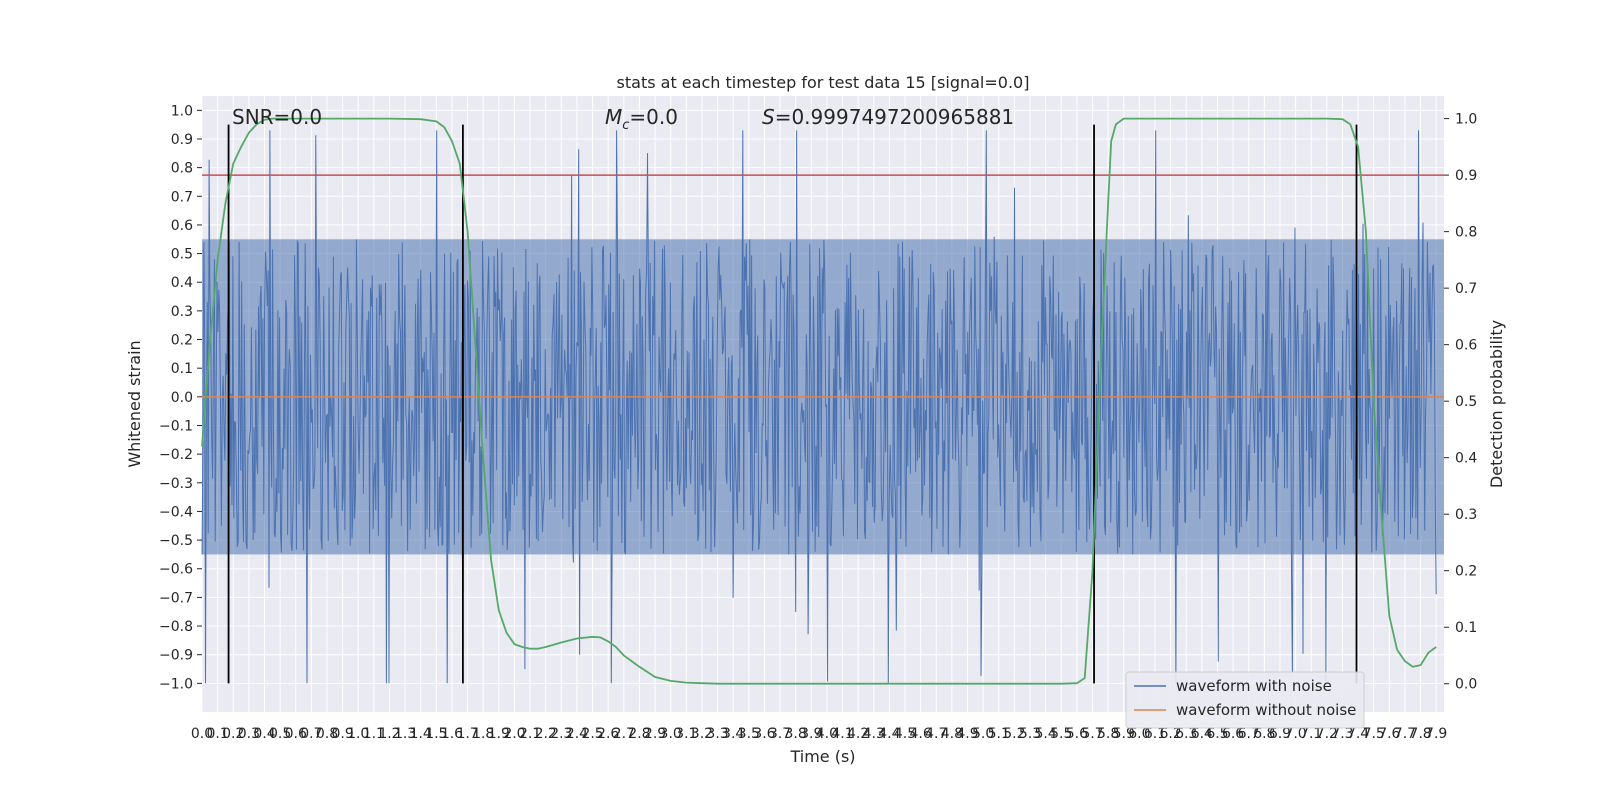  Describe the element at coordinates (796, 734) in the screenshot. I see `x-tick-label: 3.8` at that location.